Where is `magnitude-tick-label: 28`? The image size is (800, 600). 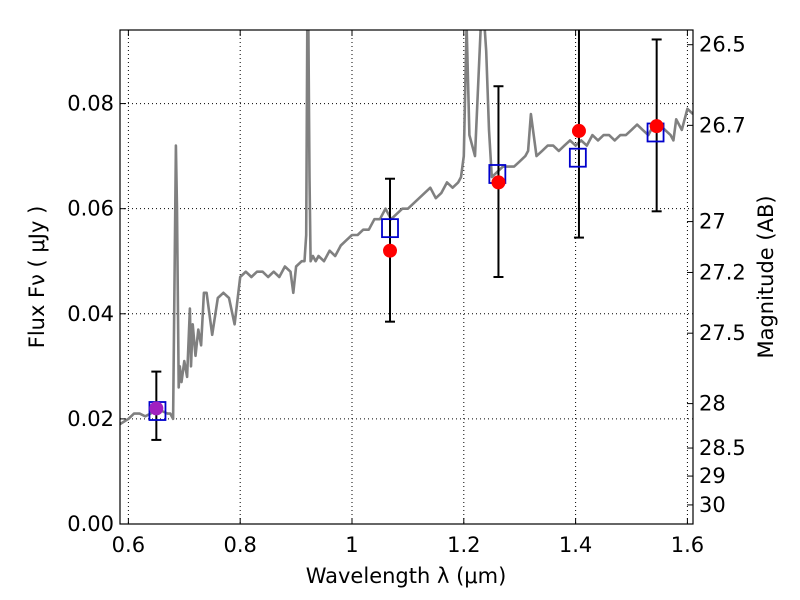 magnitude-tick-label: 28 is located at coordinates (712, 404).